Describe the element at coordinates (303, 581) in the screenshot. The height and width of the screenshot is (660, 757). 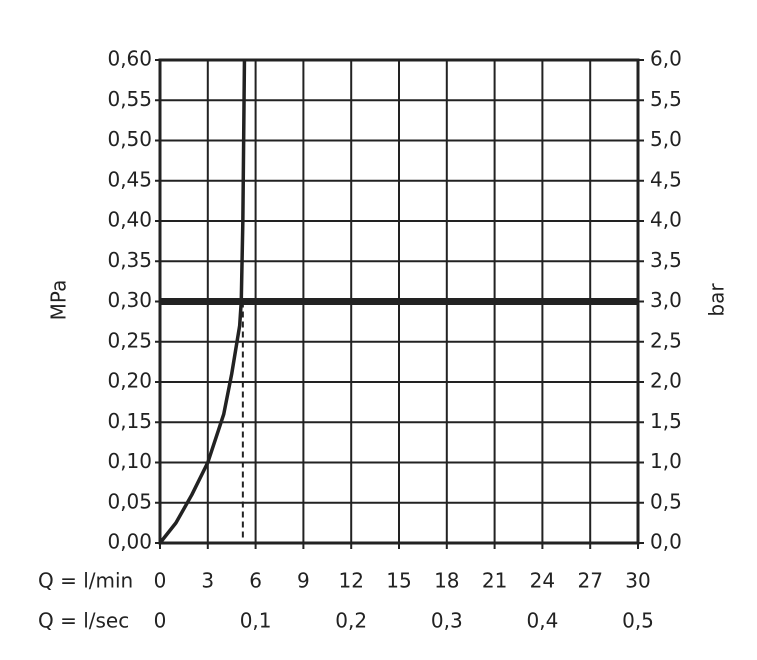
I see `x-tick-label: 9` at that location.